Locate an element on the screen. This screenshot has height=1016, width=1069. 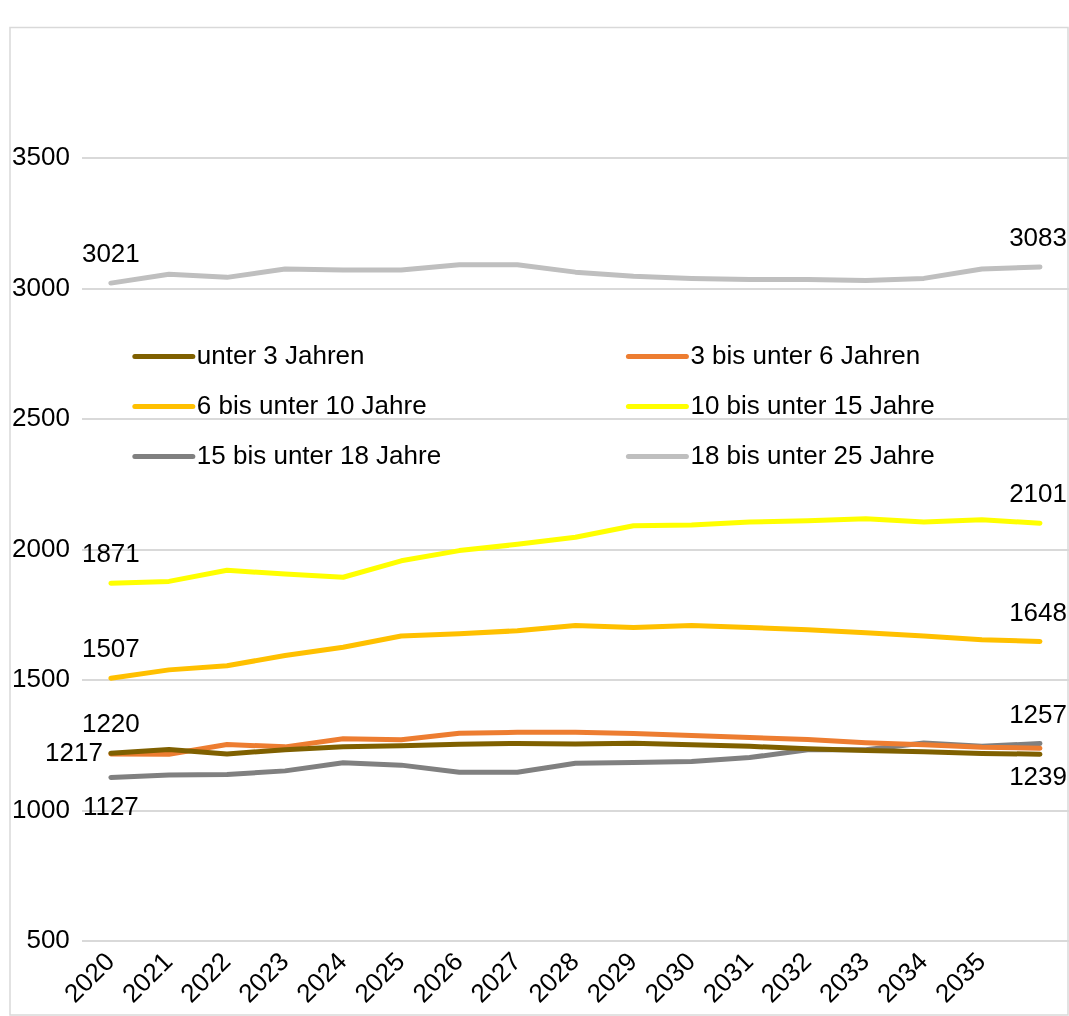
data-label: 1257 is located at coordinates (1038, 713).